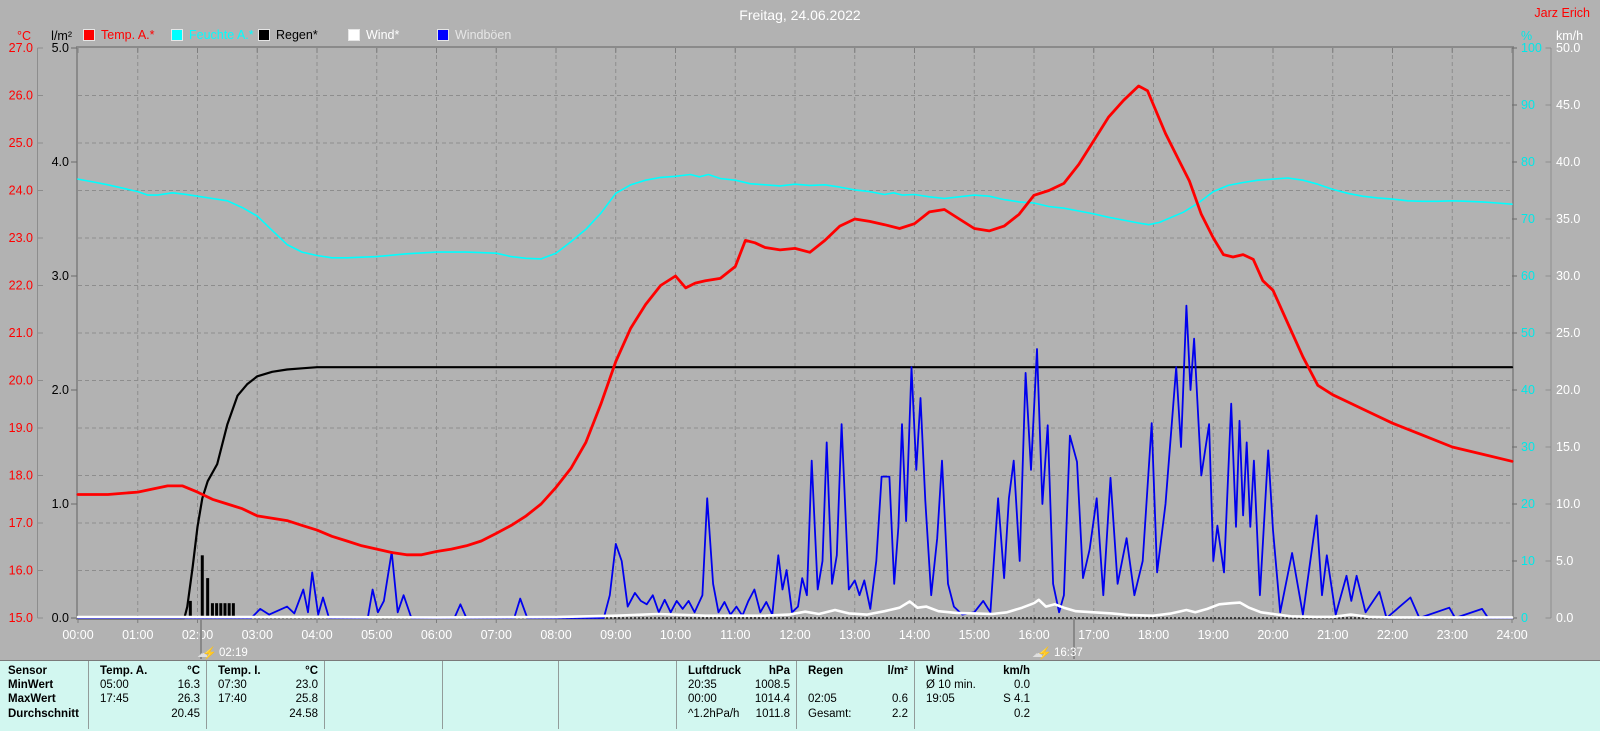 This screenshot has width=1600, height=734. What do you see at coordinates (21, 428) in the screenshot?
I see `temp-axis-label: 19.0` at bounding box center [21, 428].